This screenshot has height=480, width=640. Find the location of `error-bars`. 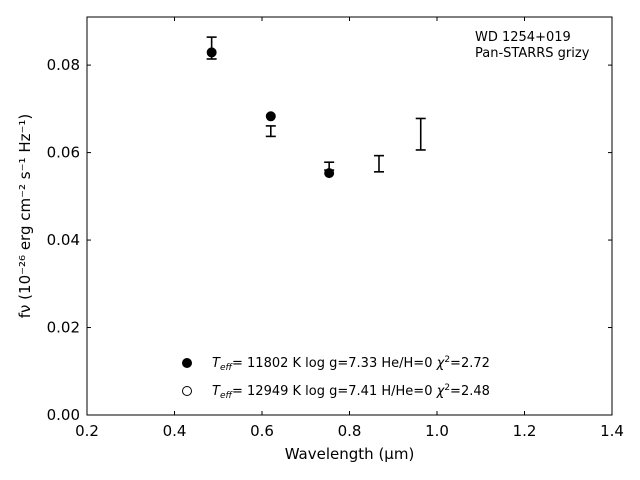

error-bars is located at coordinates (316, 104).